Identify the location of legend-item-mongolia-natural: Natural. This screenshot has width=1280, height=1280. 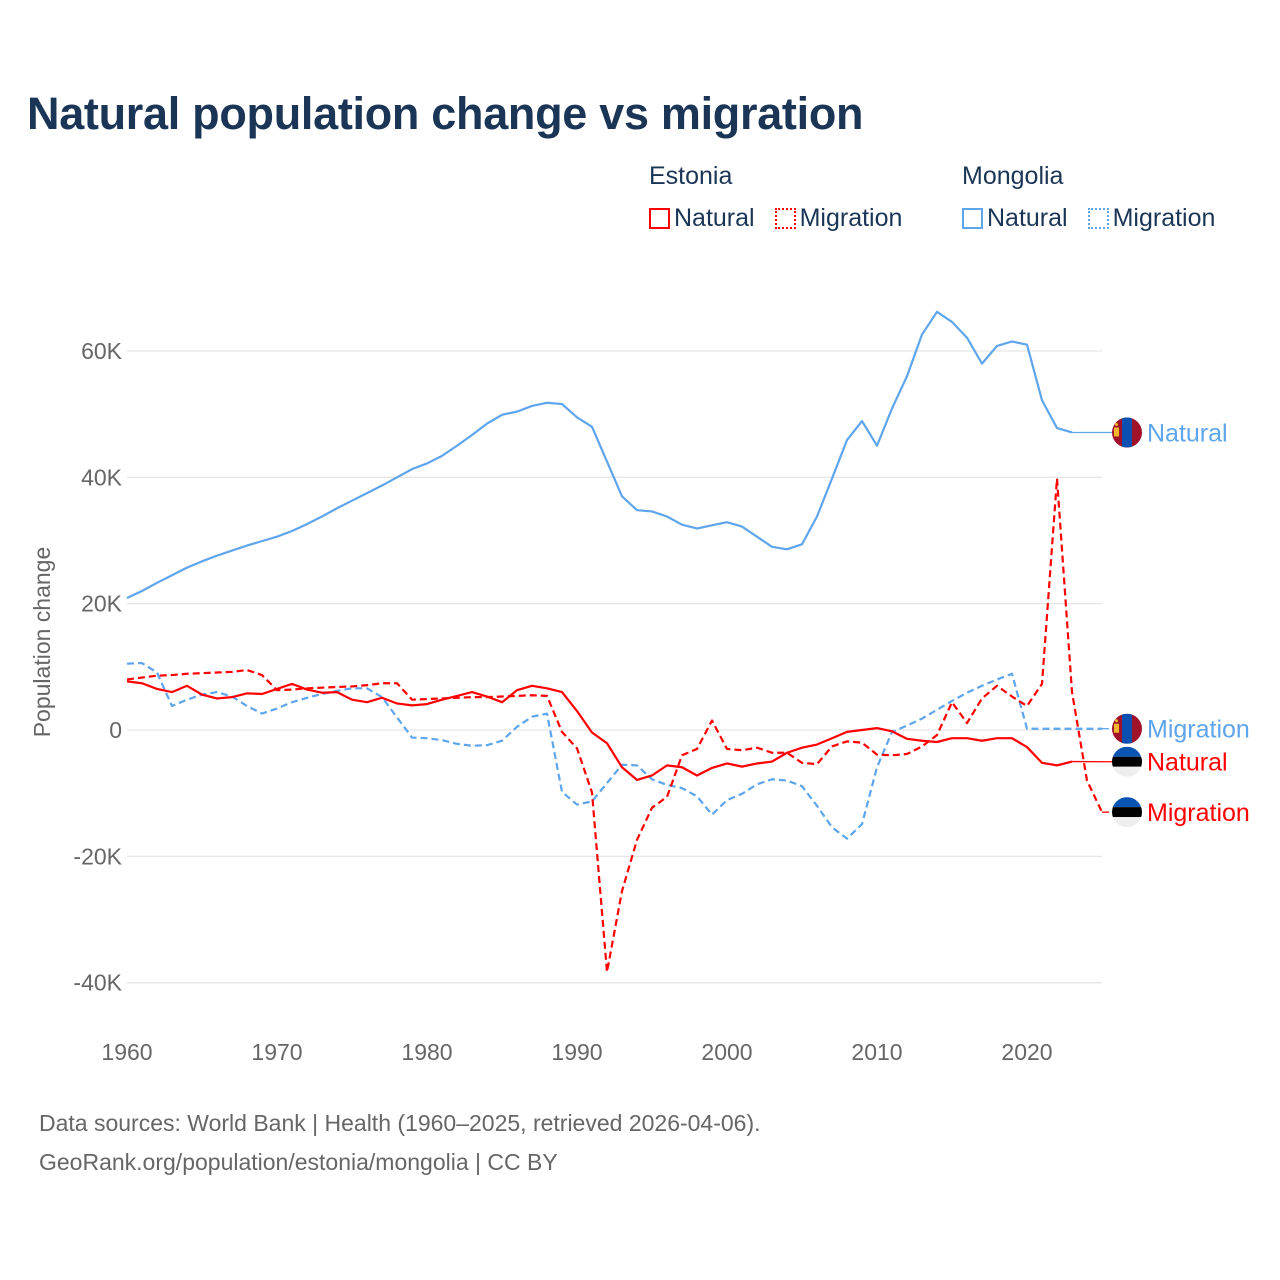
(1015, 218).